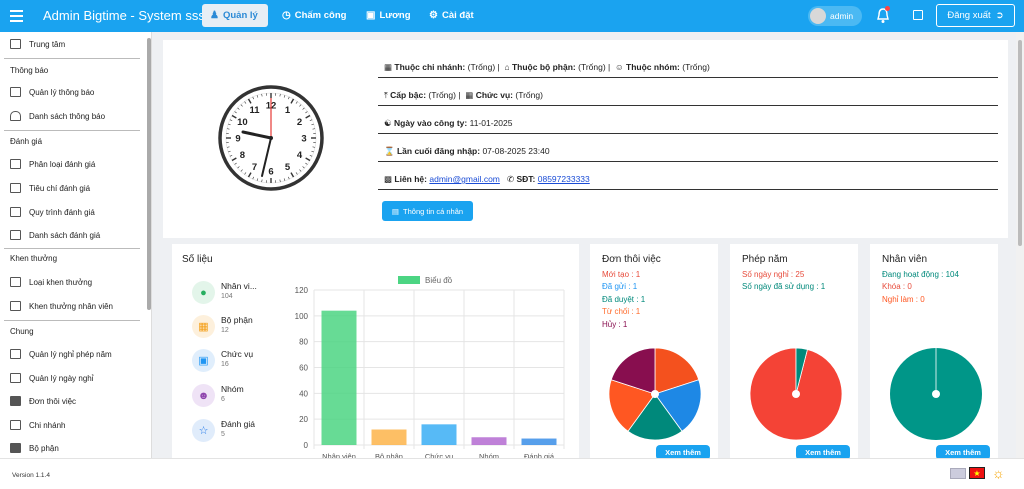  I want to click on sidebar-item-danh-sach-thong-bao: Danh sách thông báo, so click(57, 116).